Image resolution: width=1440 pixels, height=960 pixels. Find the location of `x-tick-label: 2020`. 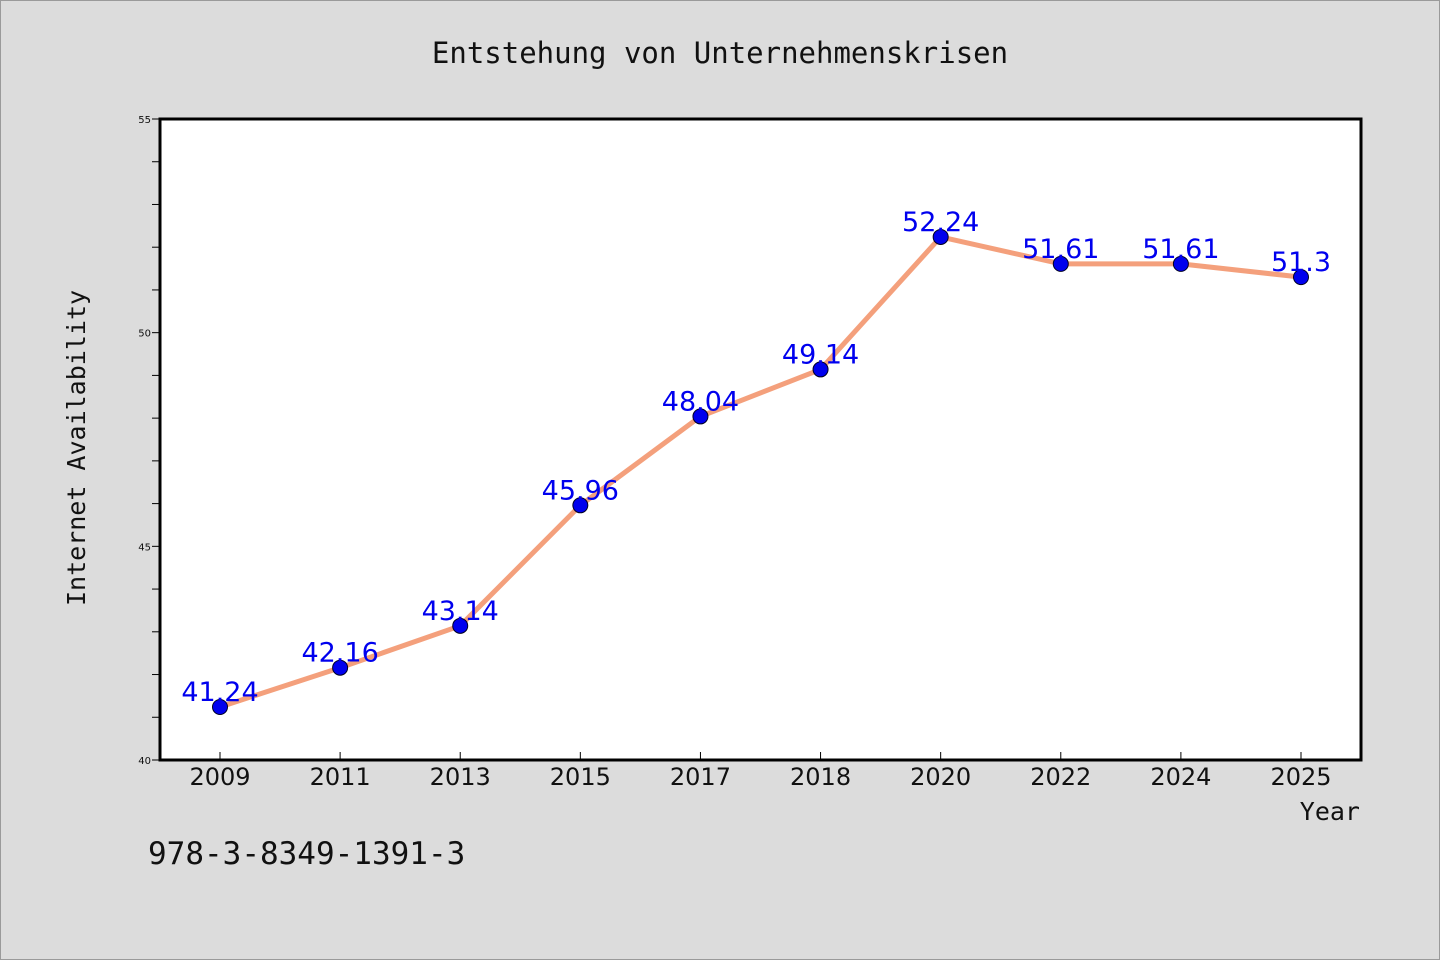

x-tick-label: 2020 is located at coordinates (940, 777).